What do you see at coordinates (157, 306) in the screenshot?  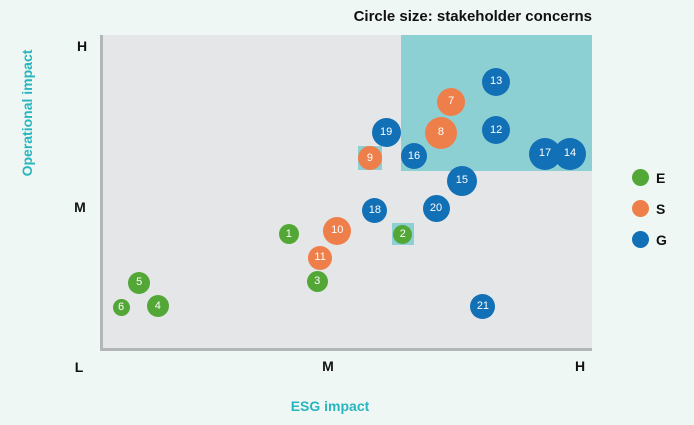 I see `bubble-4: 4` at bounding box center [157, 306].